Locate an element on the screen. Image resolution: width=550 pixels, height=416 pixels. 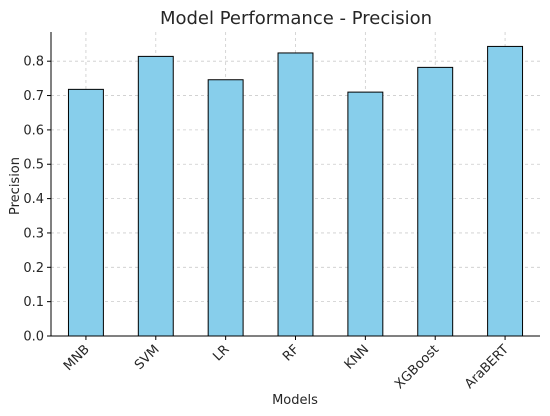
y-tick-label: 0.6 is located at coordinates (33, 130).